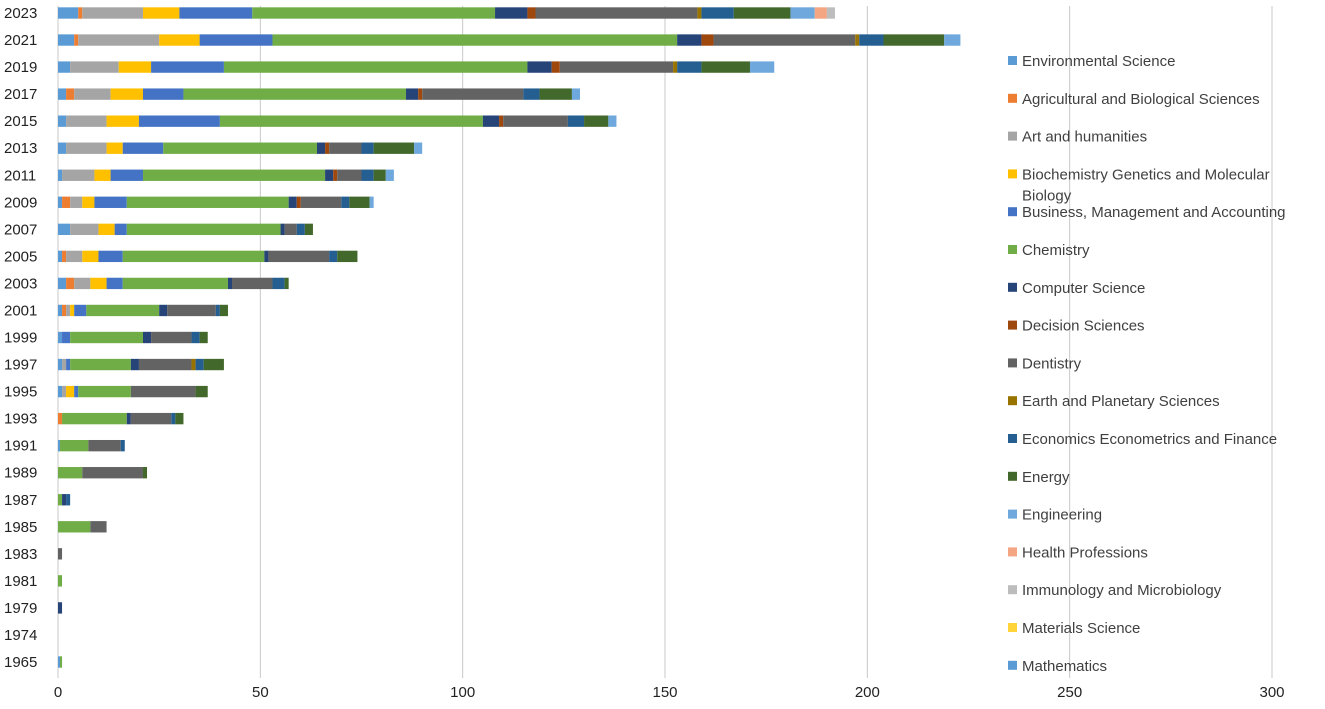 This screenshot has width=1325, height=709. Describe the element at coordinates (260, 692) in the screenshot. I see `x-tick-label: 50` at that location.